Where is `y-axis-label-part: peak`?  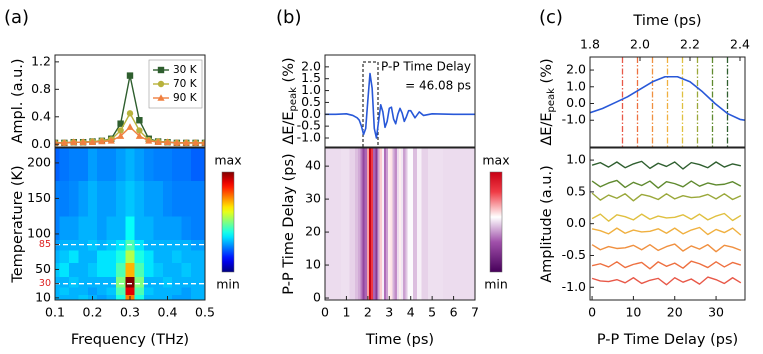
y-axis-label-part: peak is located at coordinates (293, 99).